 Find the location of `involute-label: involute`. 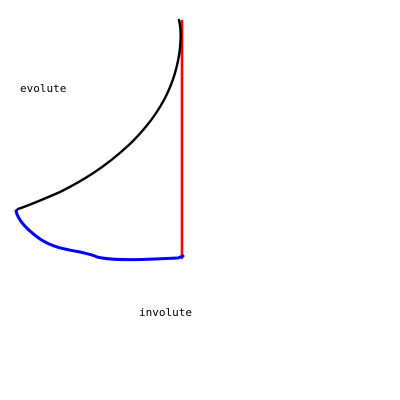

involute-label: involute is located at coordinates (165, 312).